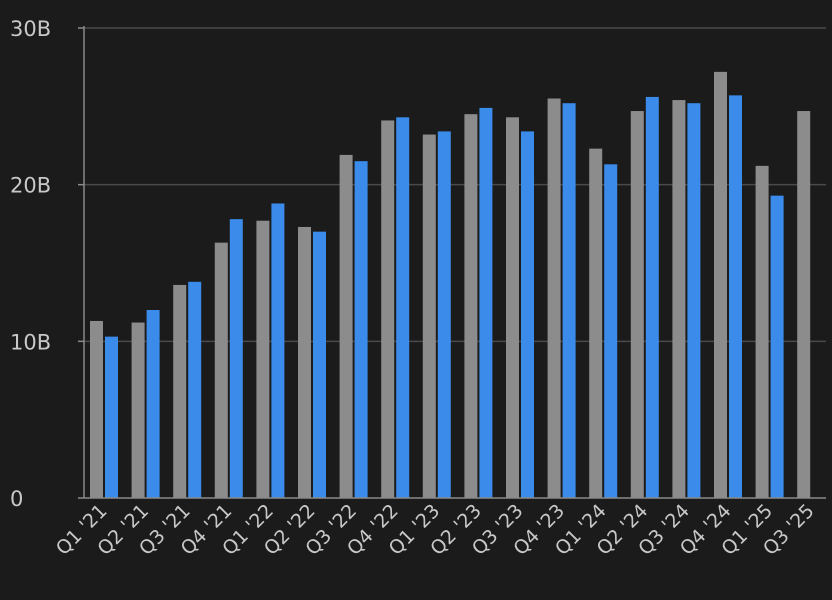 The width and height of the screenshot is (832, 600). What do you see at coordinates (30, 342) in the screenshot?
I see `y-tick-label: 10B` at bounding box center [30, 342].